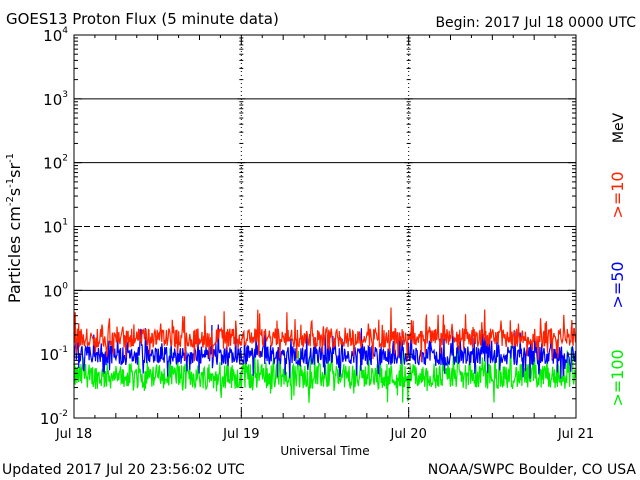 This screenshot has width=640, height=480. Describe the element at coordinates (65, 286) in the screenshot. I see `y-tick-exponent: 0` at that location.